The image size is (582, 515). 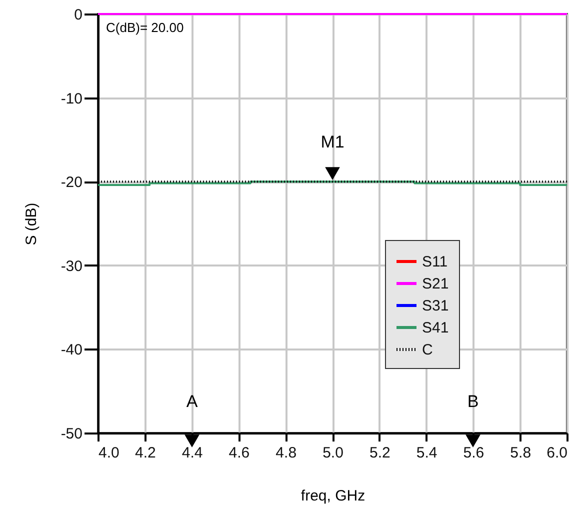 What do you see at coordinates (333, 496) in the screenshot?
I see `x-axis-title: freq, GHz` at bounding box center [333, 496].